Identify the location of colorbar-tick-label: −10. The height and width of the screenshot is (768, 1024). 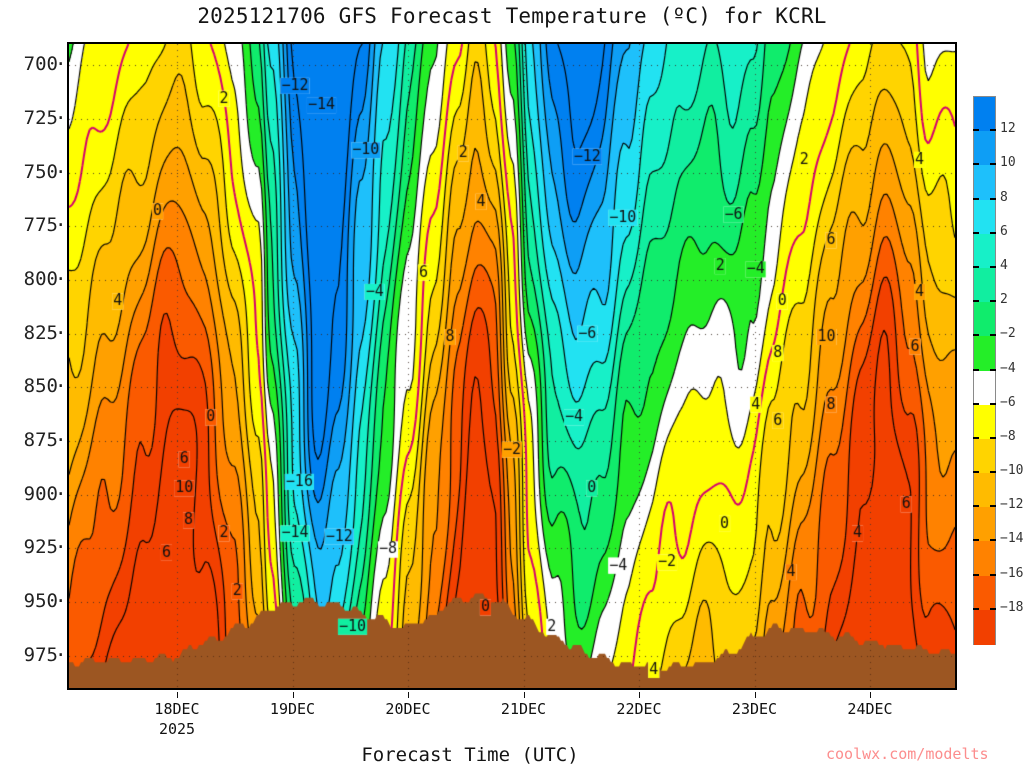
(1012, 471).